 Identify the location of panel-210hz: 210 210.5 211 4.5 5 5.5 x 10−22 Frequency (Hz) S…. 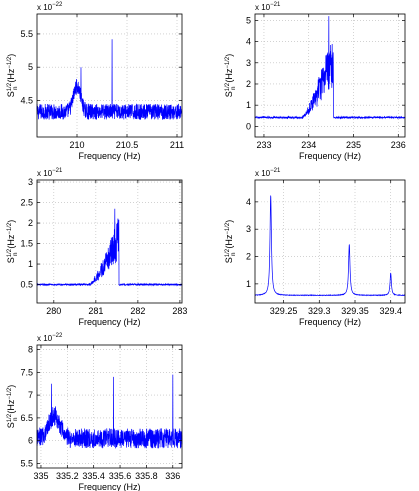
(95, 81).